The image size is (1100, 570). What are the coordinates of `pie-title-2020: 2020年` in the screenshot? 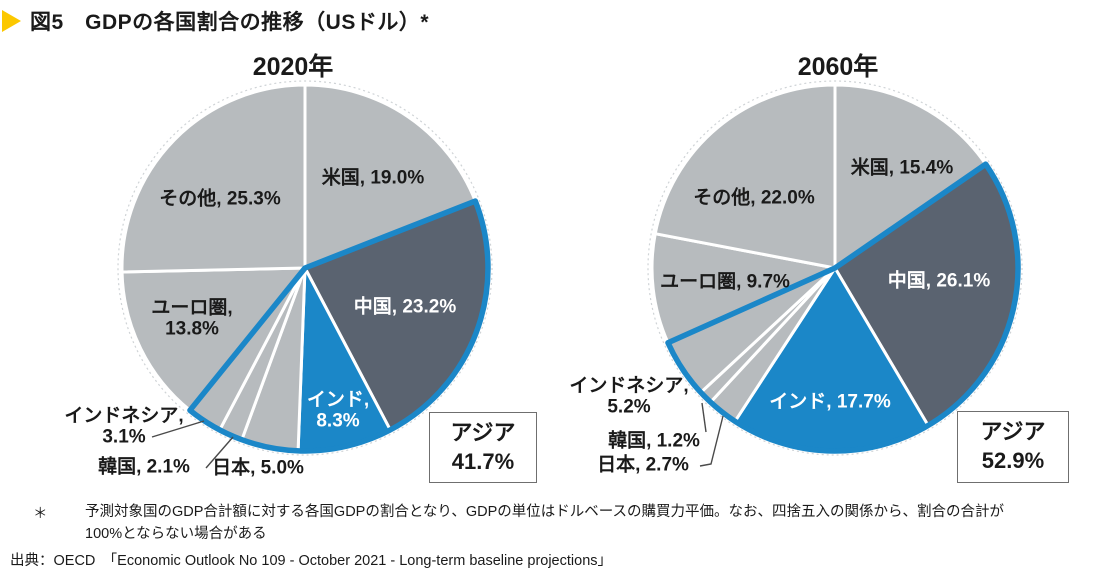 It's located at (293, 67).